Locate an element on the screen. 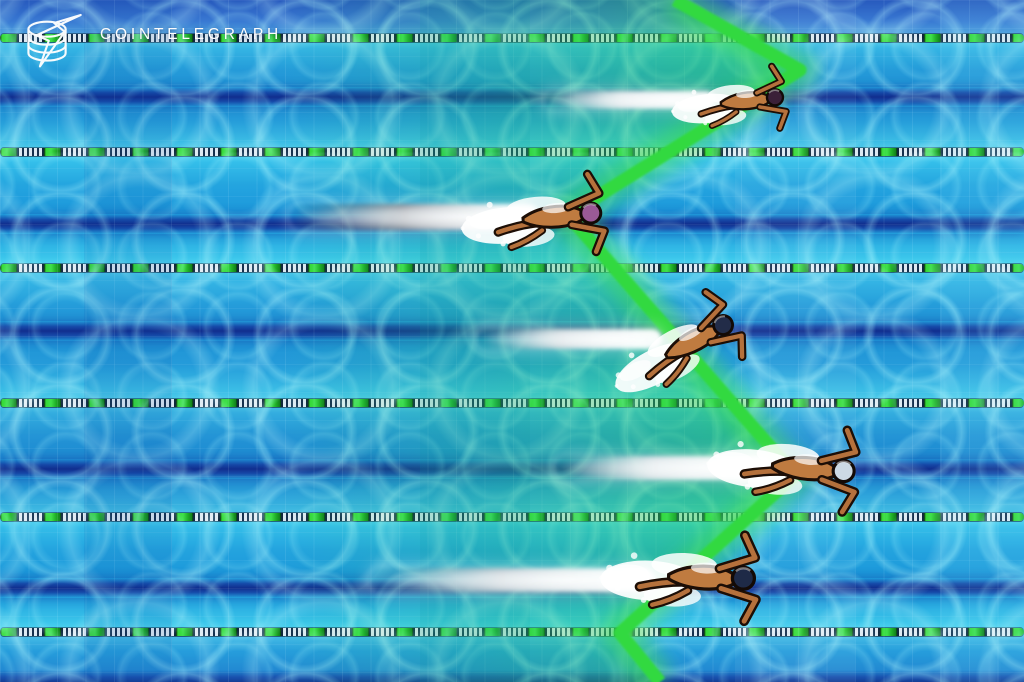 The image size is (1024, 682). brand-wordmark: COINTELEGRAPH is located at coordinates (191, 34).